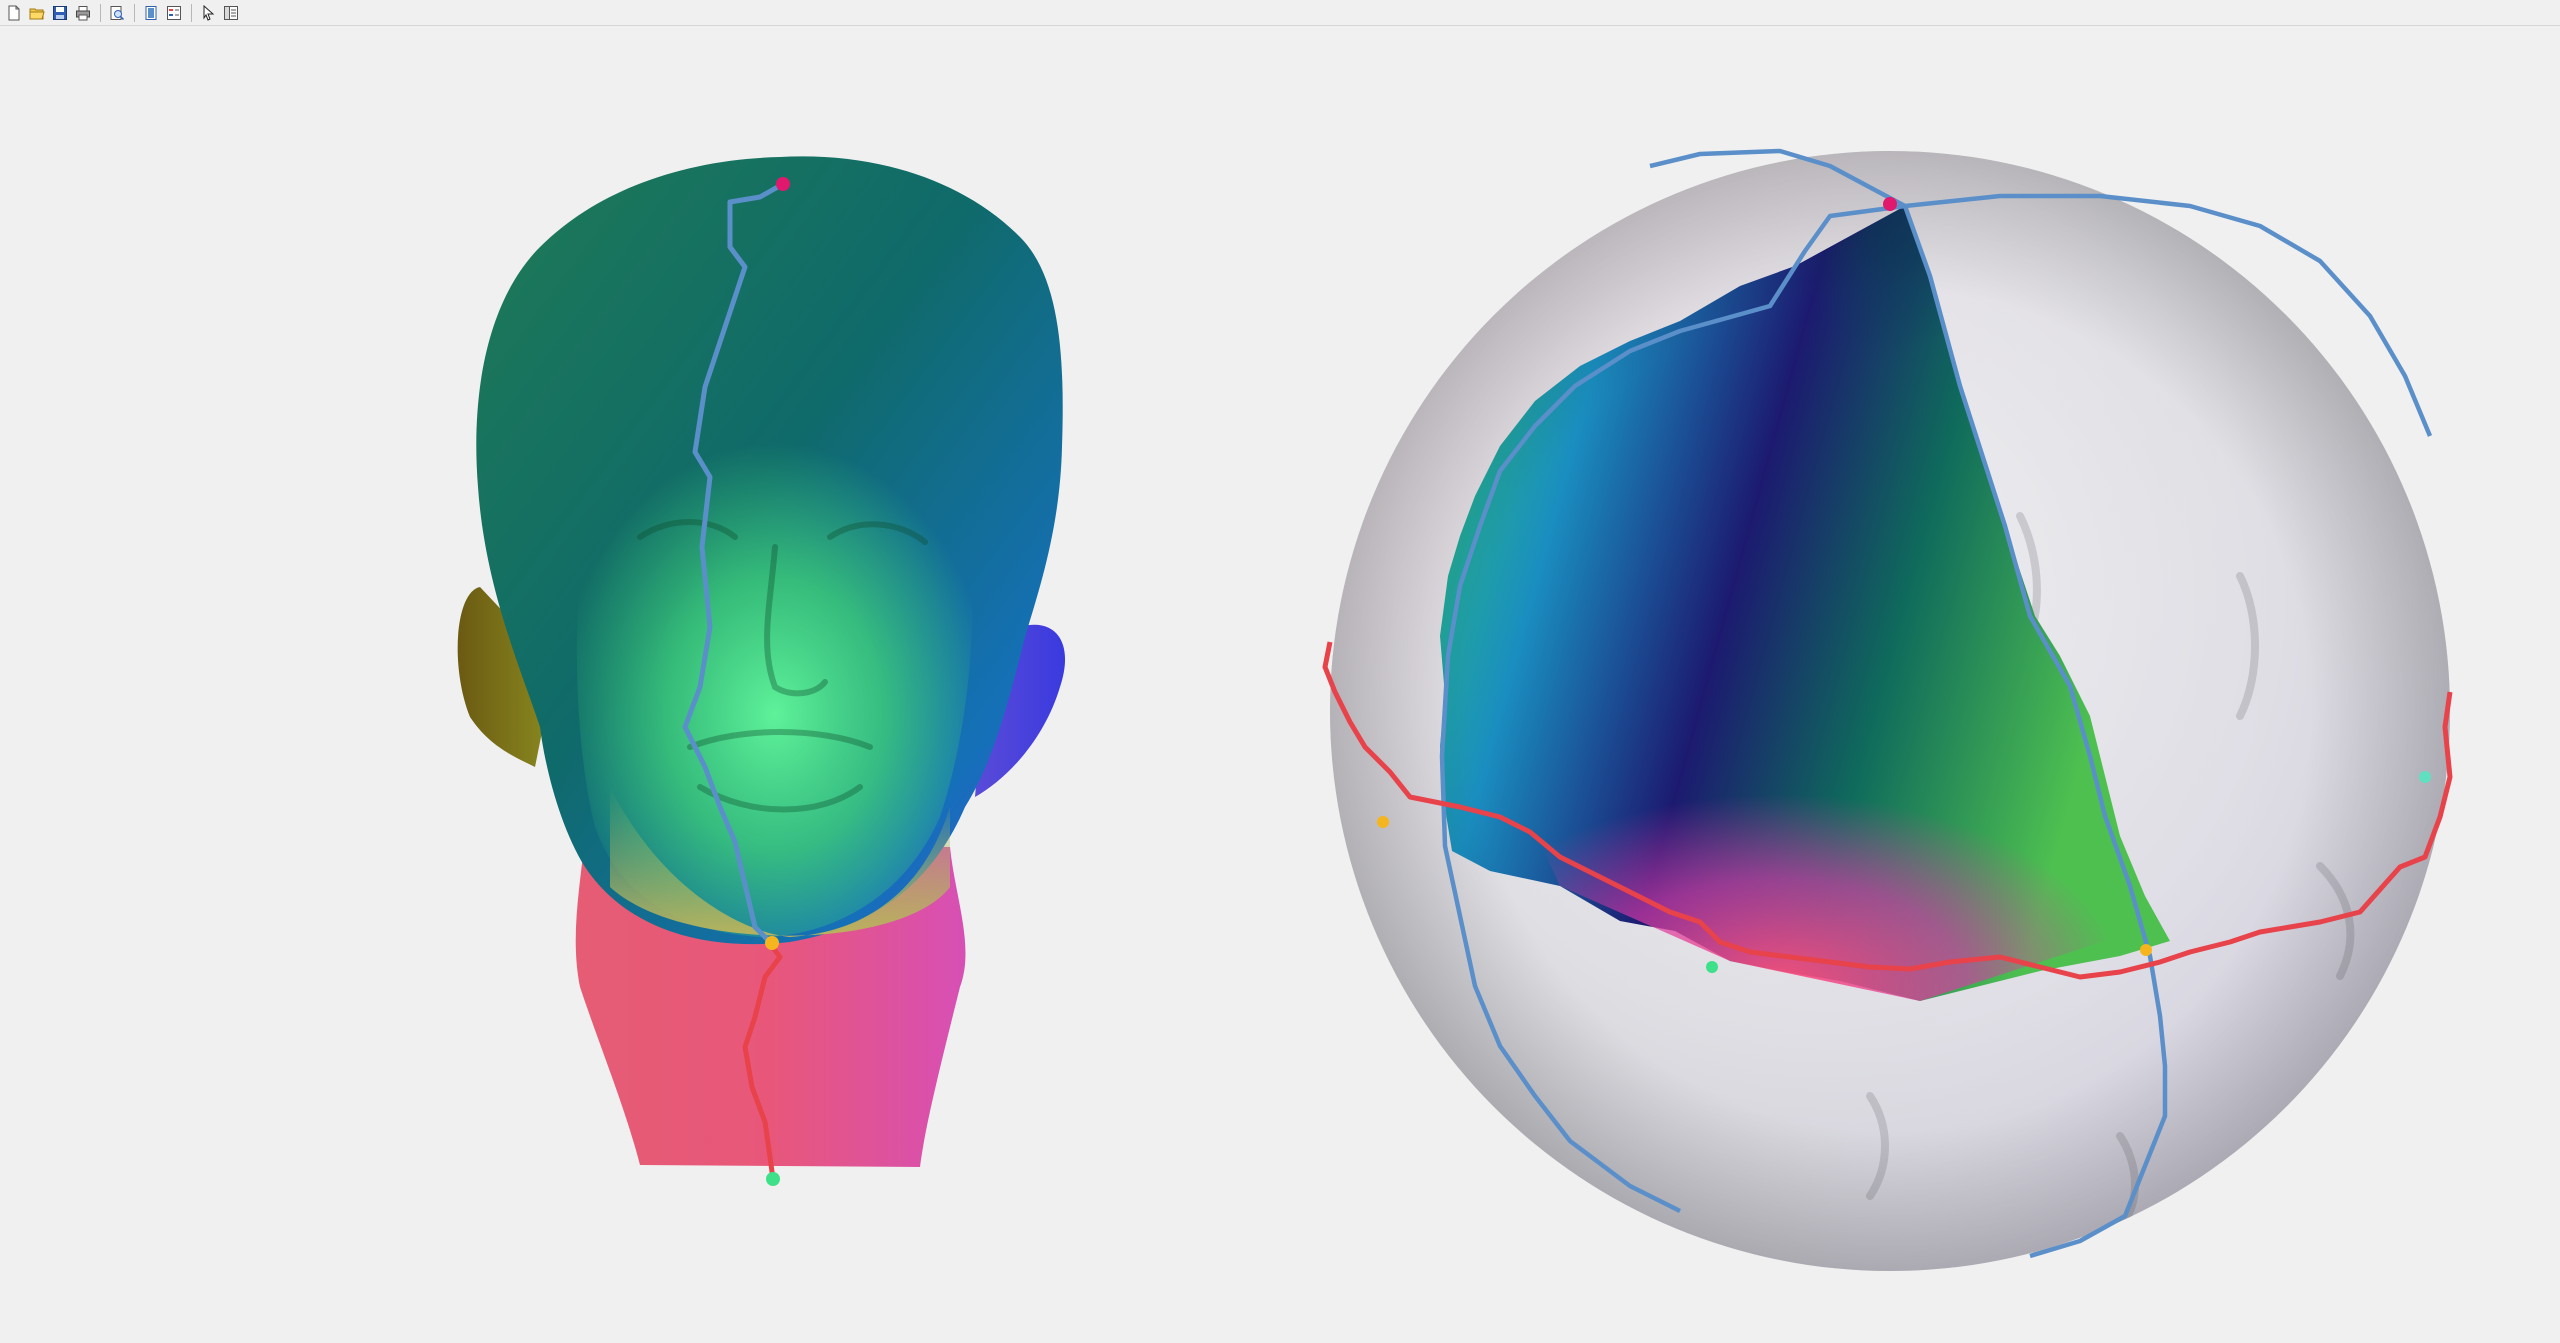  I want to click on face-region, so click(774, 690).